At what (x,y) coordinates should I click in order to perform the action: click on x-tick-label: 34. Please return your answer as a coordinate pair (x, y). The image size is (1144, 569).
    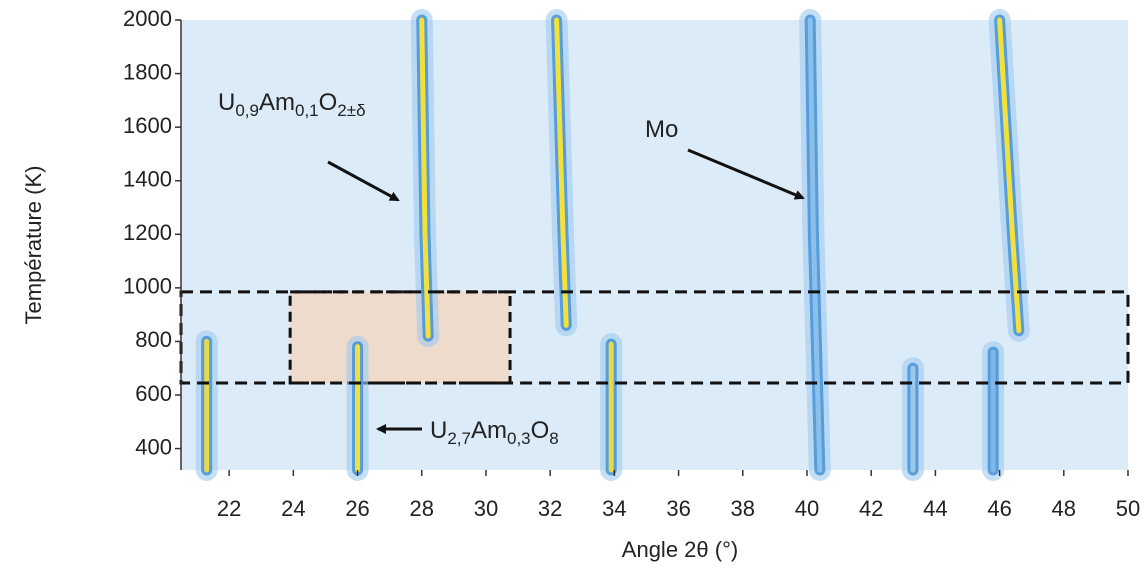
    Looking at the image, I should click on (614, 508).